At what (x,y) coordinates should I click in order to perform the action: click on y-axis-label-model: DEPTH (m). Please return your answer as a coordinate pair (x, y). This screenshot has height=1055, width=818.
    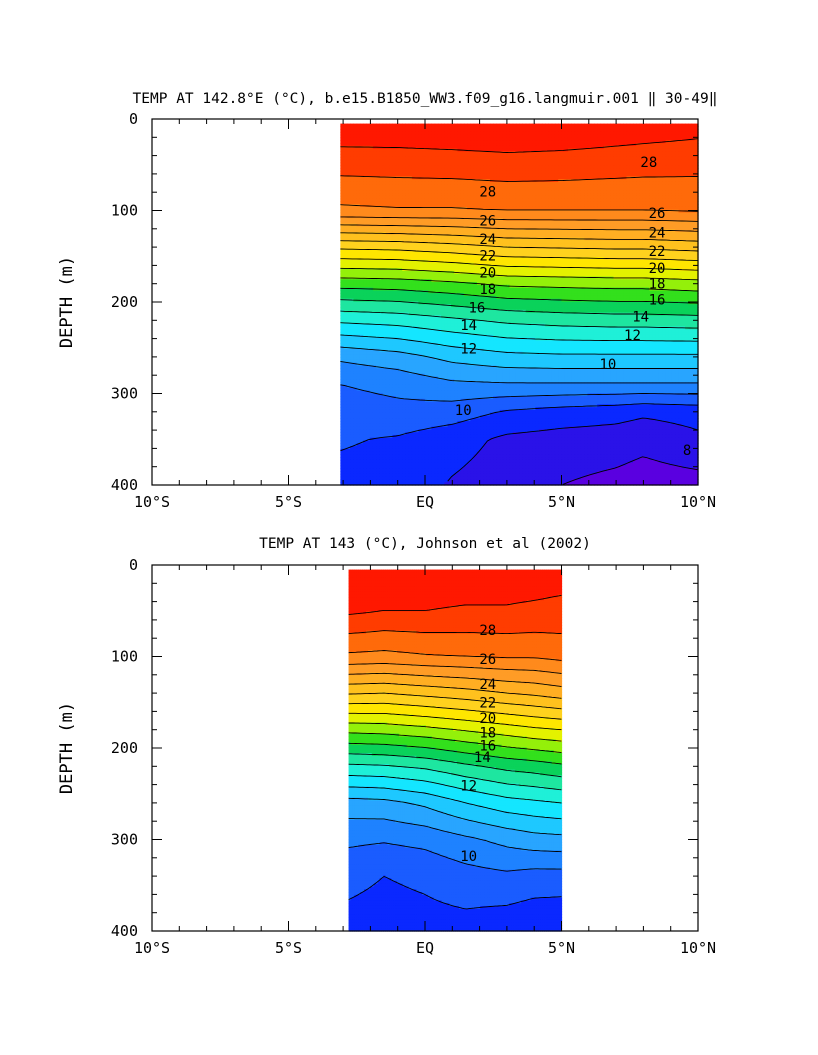
    Looking at the image, I should click on (67, 302).